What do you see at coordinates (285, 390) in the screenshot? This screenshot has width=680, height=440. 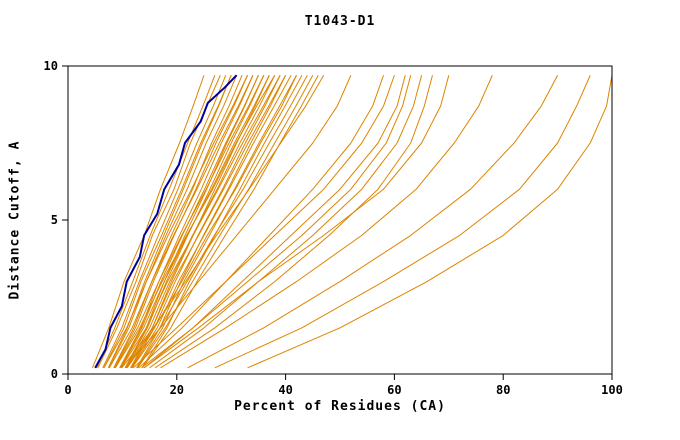 I see `x-tick-label: 40` at bounding box center [285, 390].